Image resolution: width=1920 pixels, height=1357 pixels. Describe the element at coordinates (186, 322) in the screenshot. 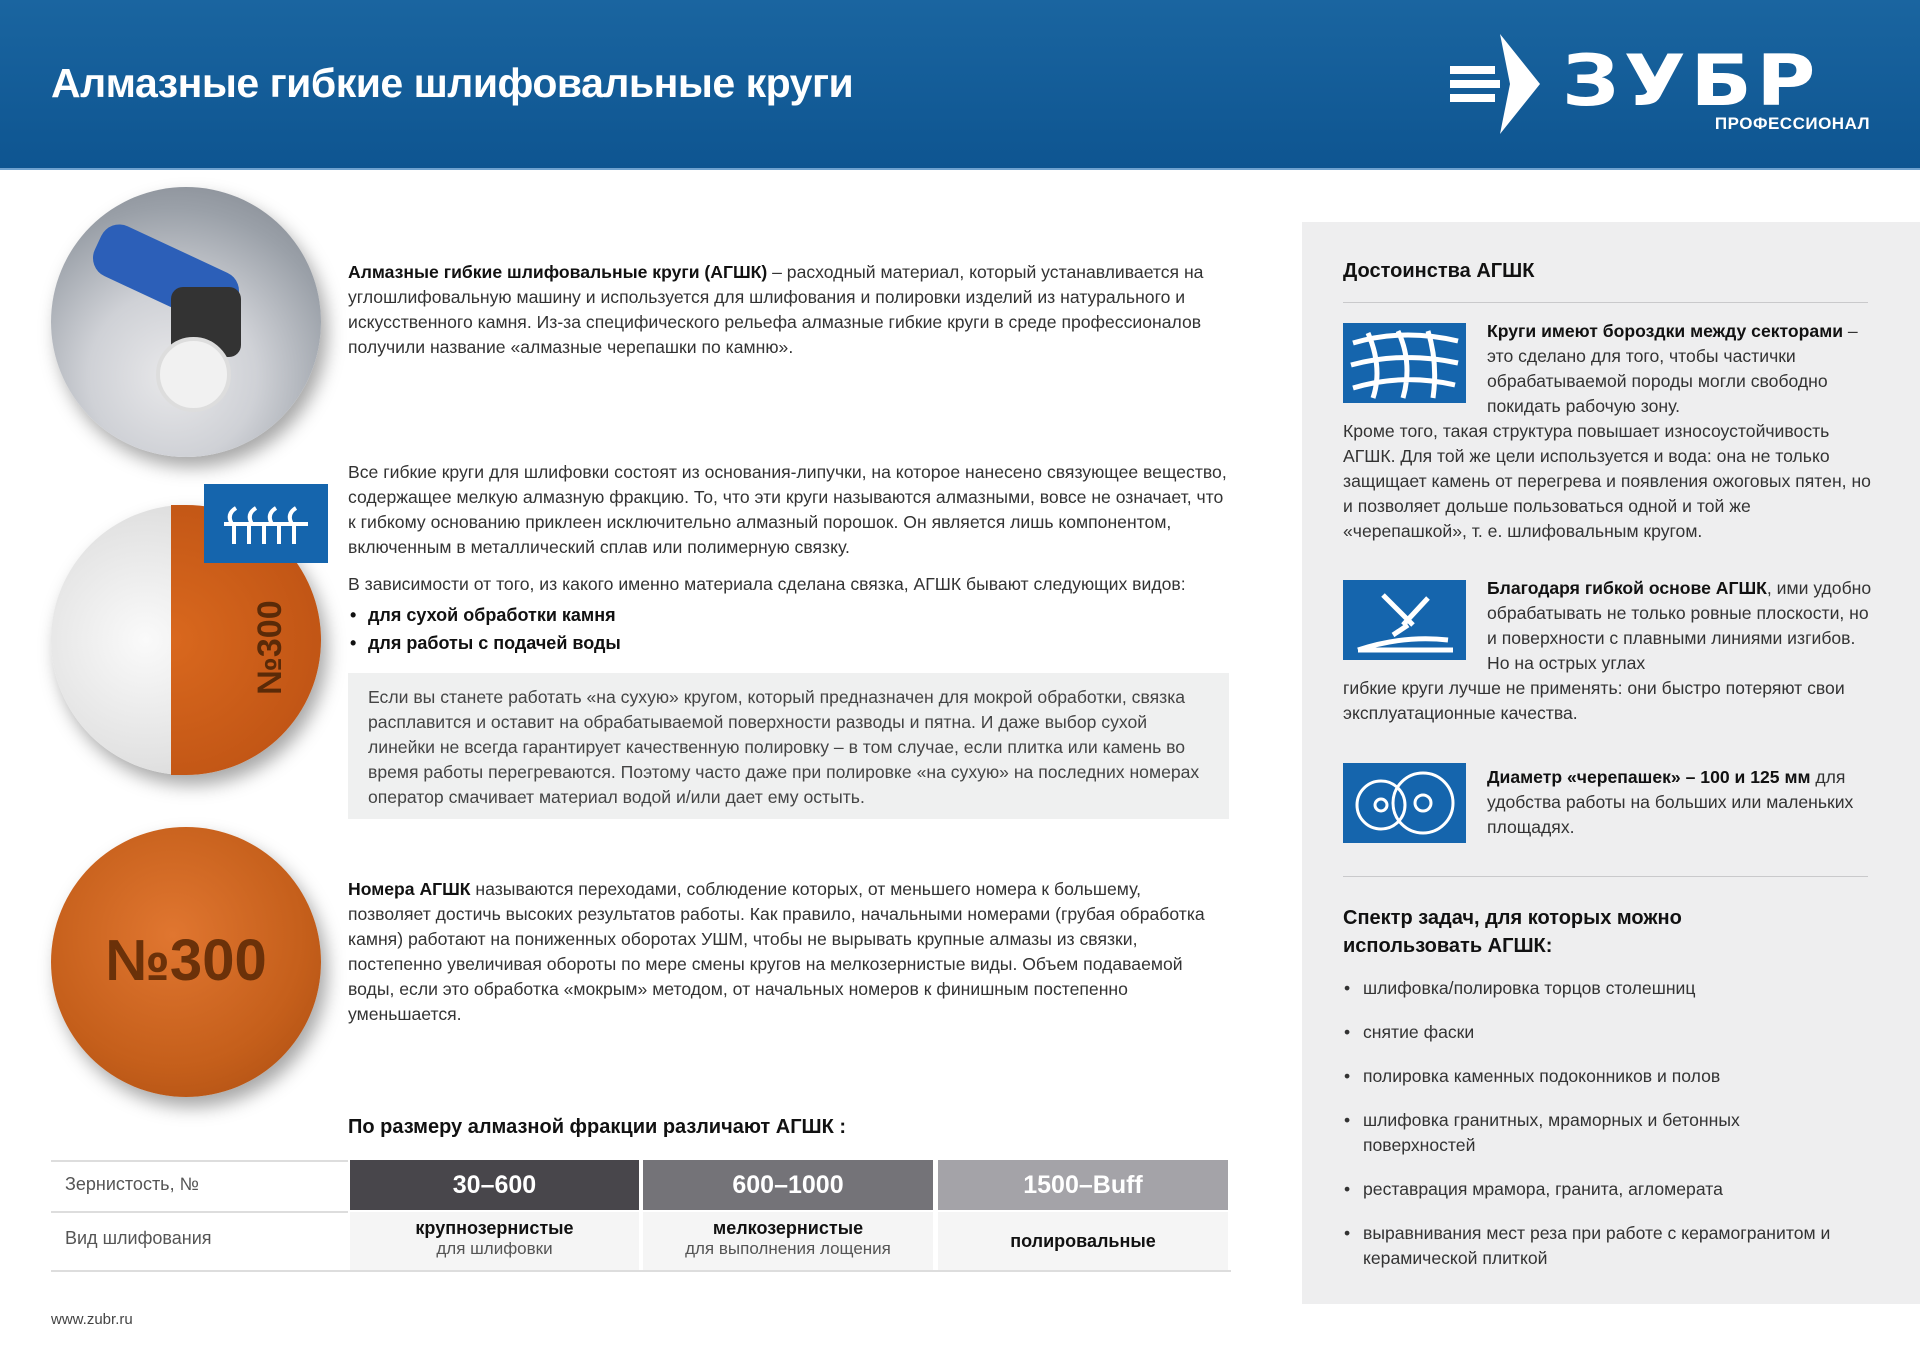

I see `grinder-photo` at that location.